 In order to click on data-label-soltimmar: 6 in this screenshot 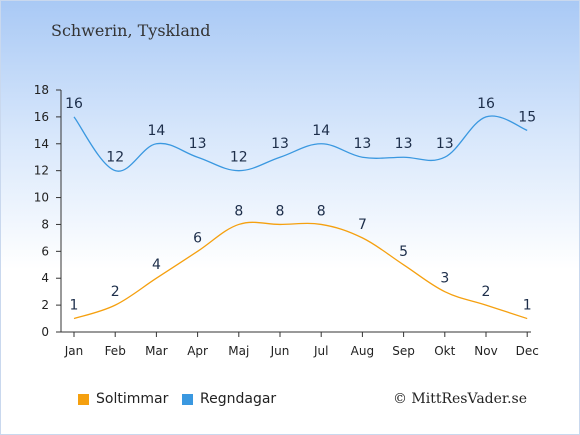, I will do `click(197, 238)`.